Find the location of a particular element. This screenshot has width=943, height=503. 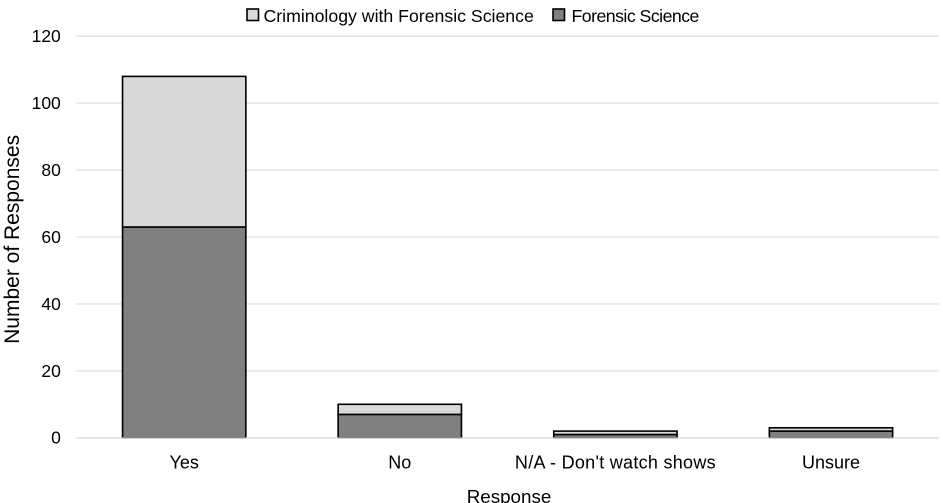

svg-text: N/A - Don't watch shows is located at coordinates (615, 463).